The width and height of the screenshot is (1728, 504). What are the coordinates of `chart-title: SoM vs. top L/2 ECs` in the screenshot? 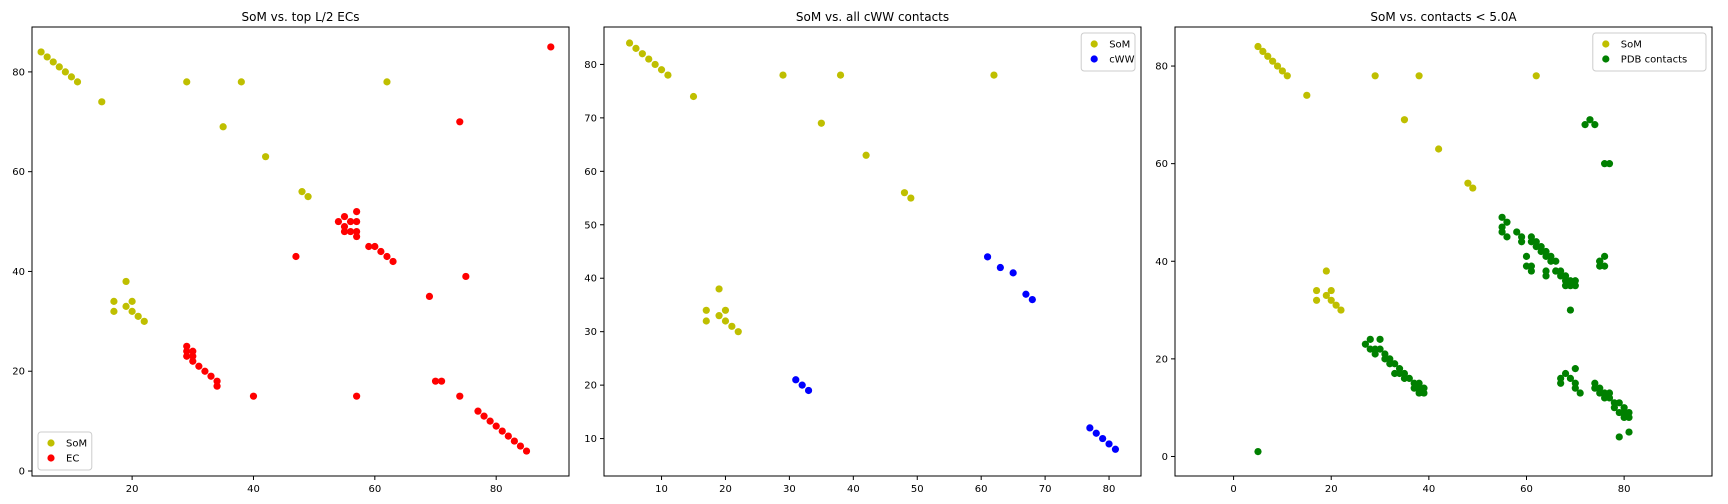 It's located at (301, 17).